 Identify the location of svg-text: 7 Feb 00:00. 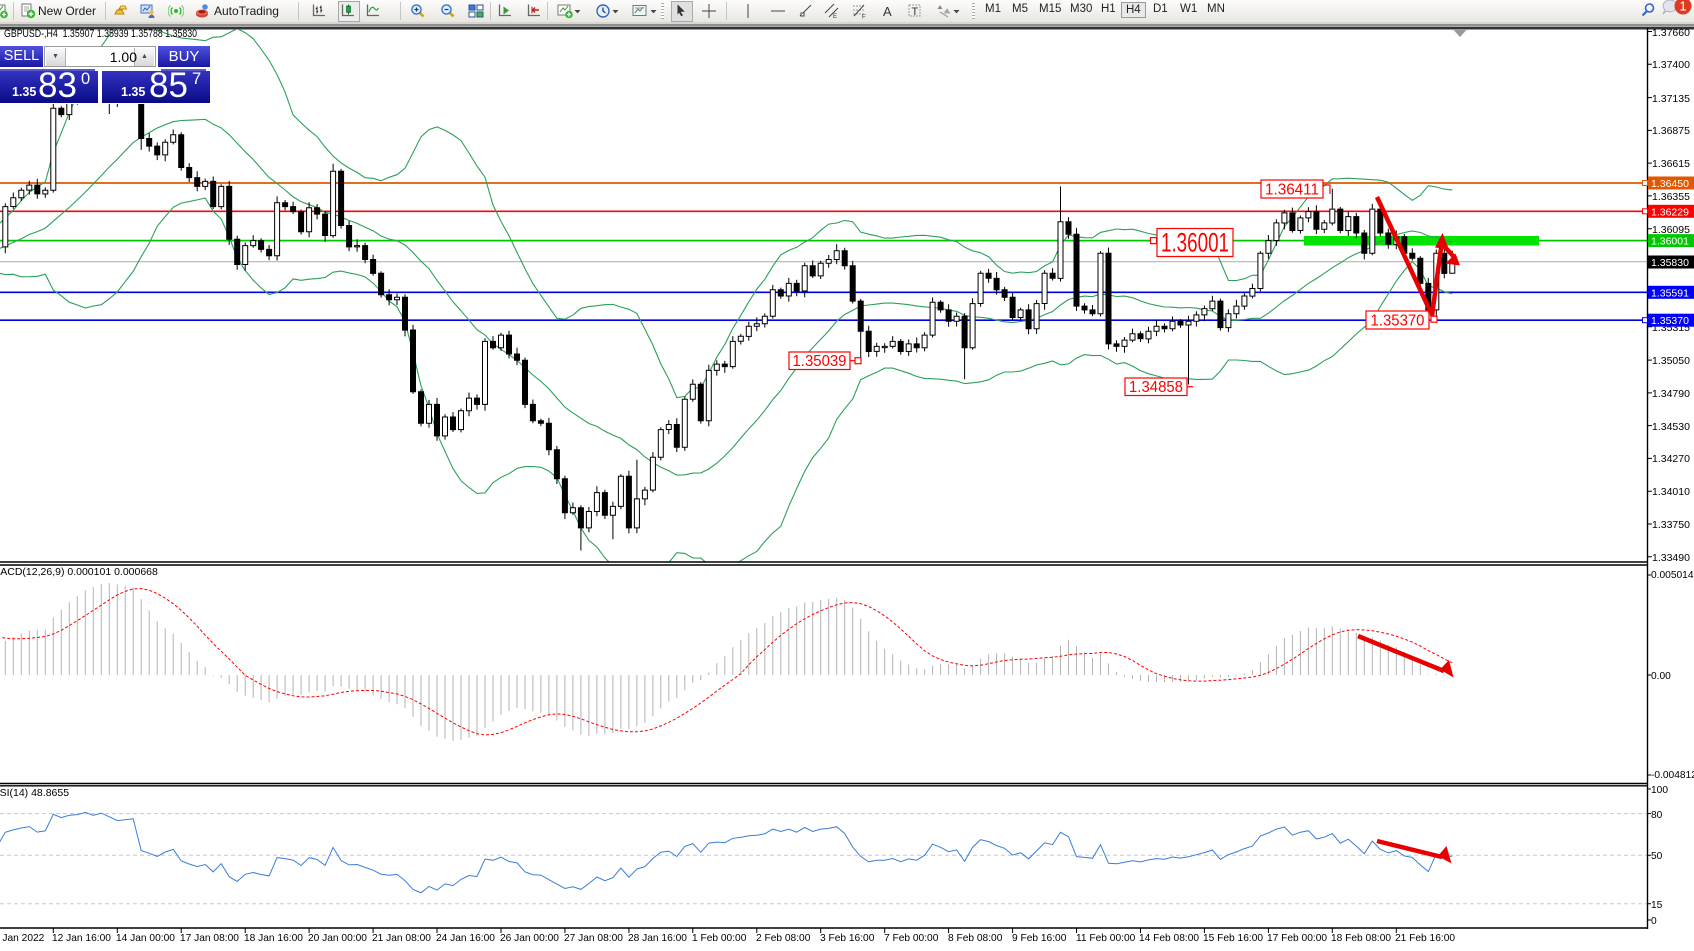
(911, 938).